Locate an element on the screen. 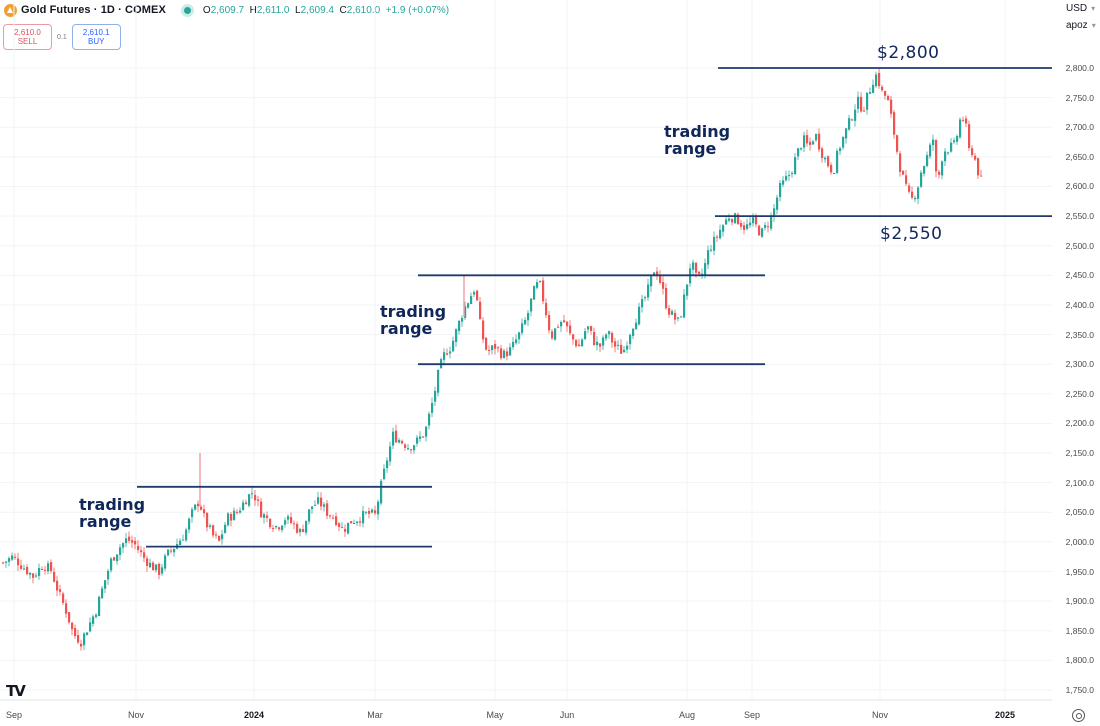  symbol-title: Gold Futures · 1D · COMEX is located at coordinates (93, 10).